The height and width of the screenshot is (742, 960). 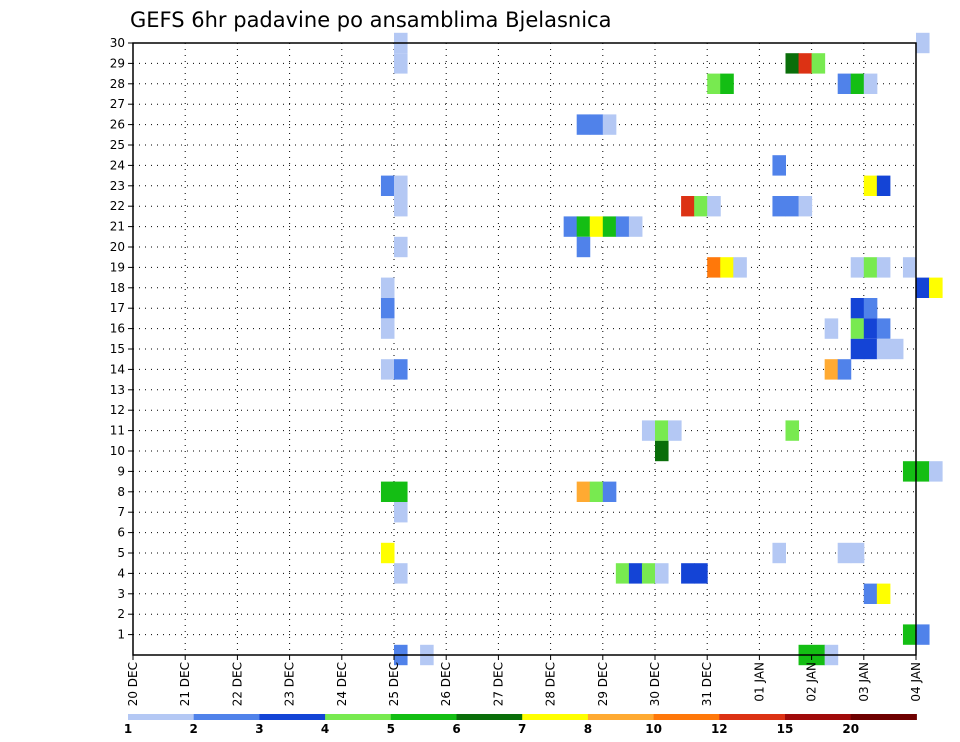 What do you see at coordinates (785, 729) in the screenshot?
I see `legend-label: 15` at bounding box center [785, 729].